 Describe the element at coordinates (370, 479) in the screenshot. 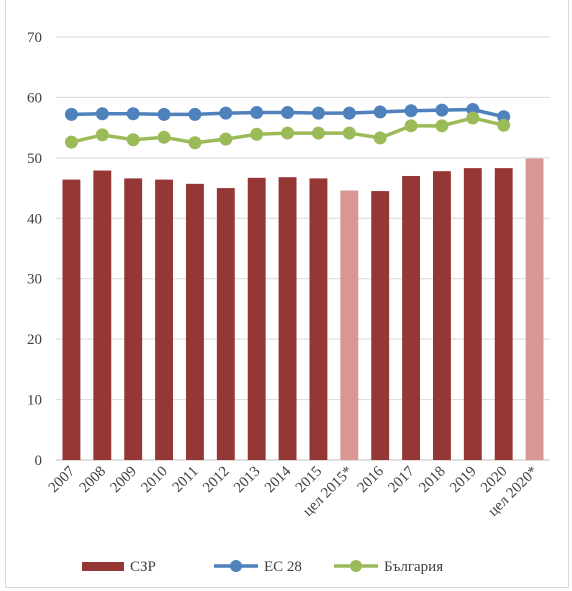

I see `x-tick-label: 2016` at that location.